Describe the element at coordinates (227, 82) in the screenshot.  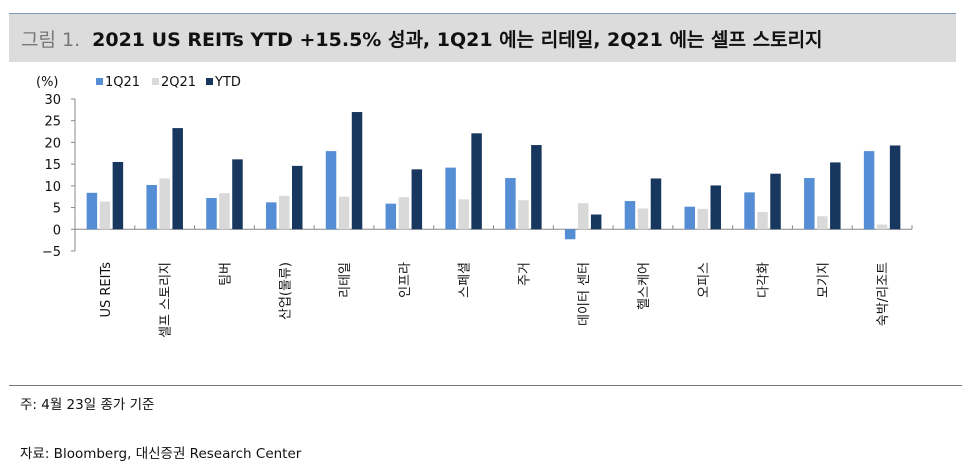
I see `legend-label: YTD` at that location.